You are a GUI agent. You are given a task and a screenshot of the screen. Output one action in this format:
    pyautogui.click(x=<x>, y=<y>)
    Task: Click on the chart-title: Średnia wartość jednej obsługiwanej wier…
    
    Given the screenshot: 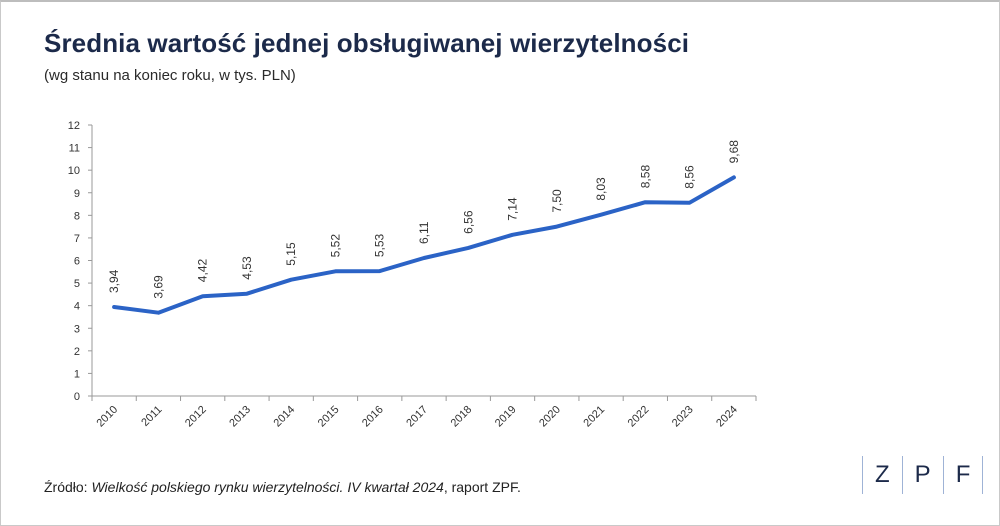 What is the action you would take?
    pyautogui.click(x=367, y=43)
    